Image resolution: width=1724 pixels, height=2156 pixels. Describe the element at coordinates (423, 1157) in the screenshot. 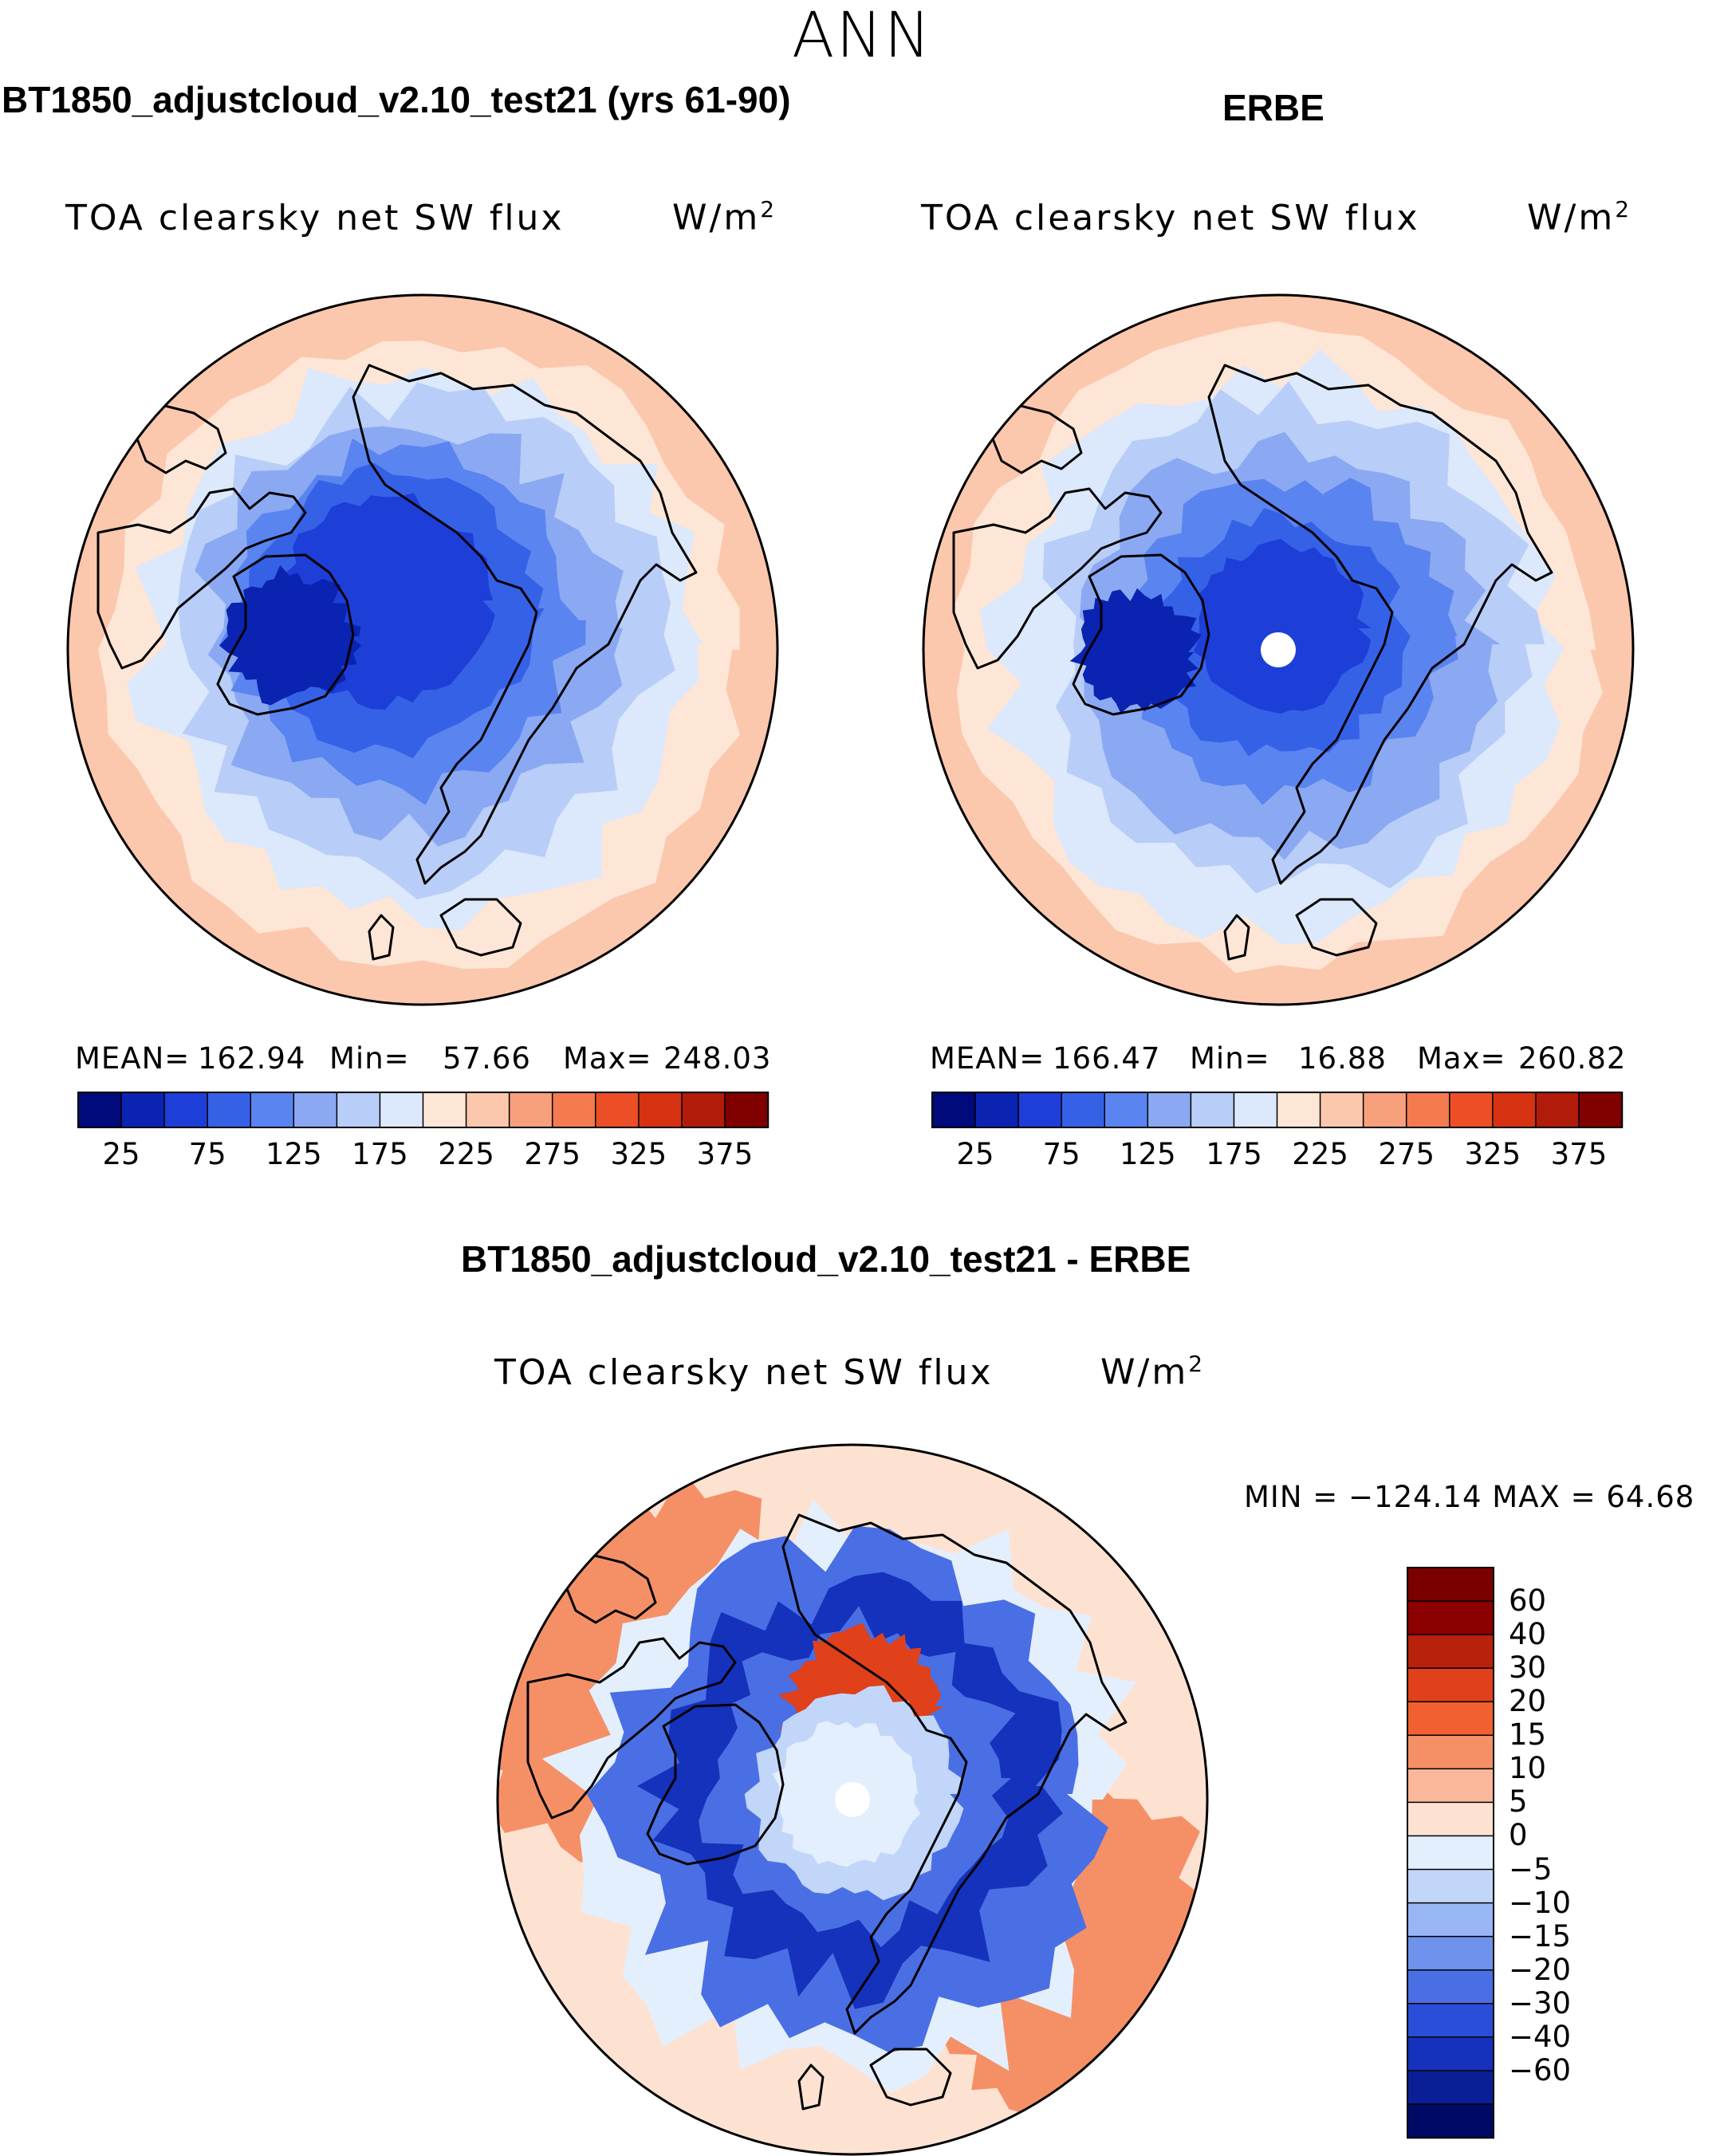

I see `panel-1-colorbar-ticks: 25 75 125 175 225 275 325 375` at that location.